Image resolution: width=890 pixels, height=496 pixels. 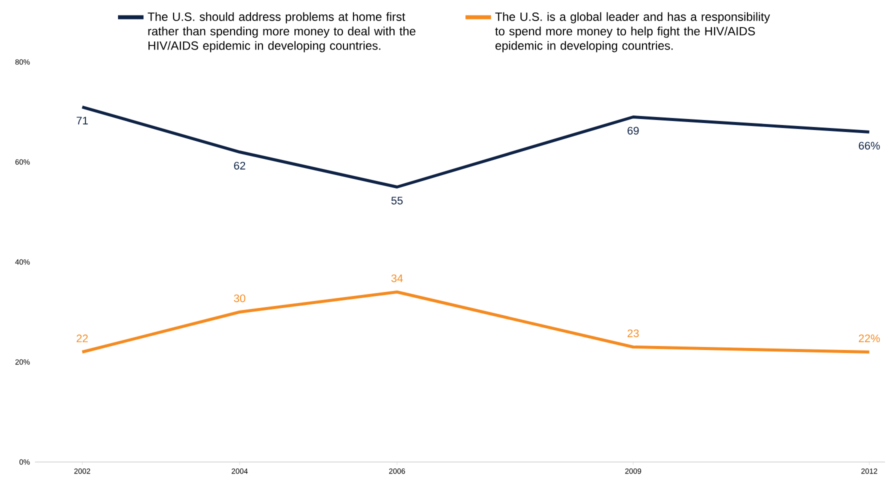 I want to click on data-label: 22%, so click(x=869, y=338).